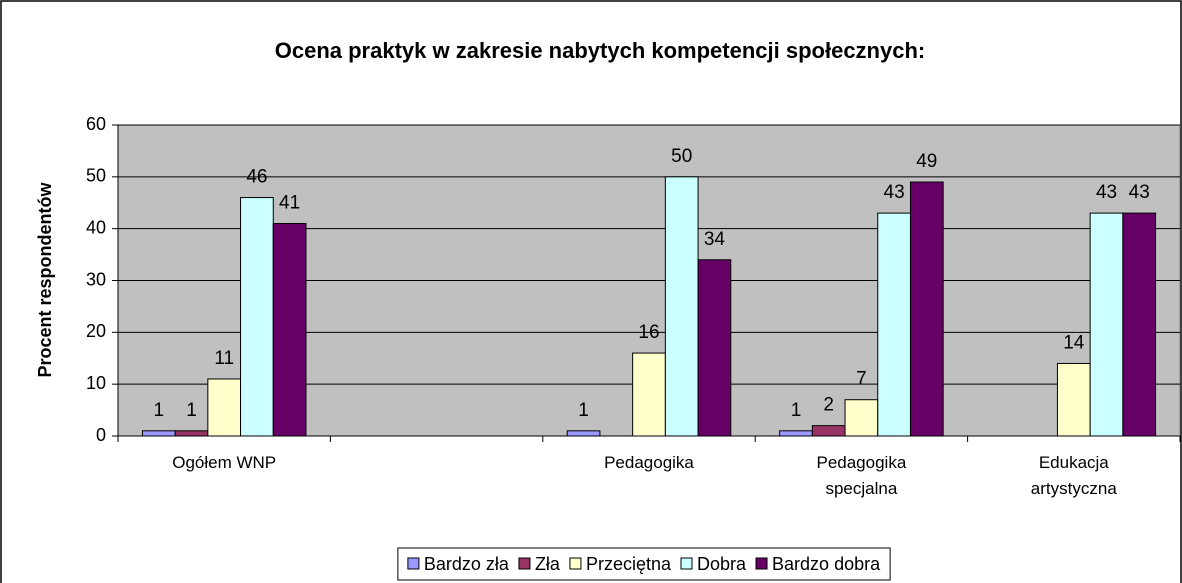 This screenshot has height=583, width=1182. I want to click on y-tick-label: 10, so click(96, 383).